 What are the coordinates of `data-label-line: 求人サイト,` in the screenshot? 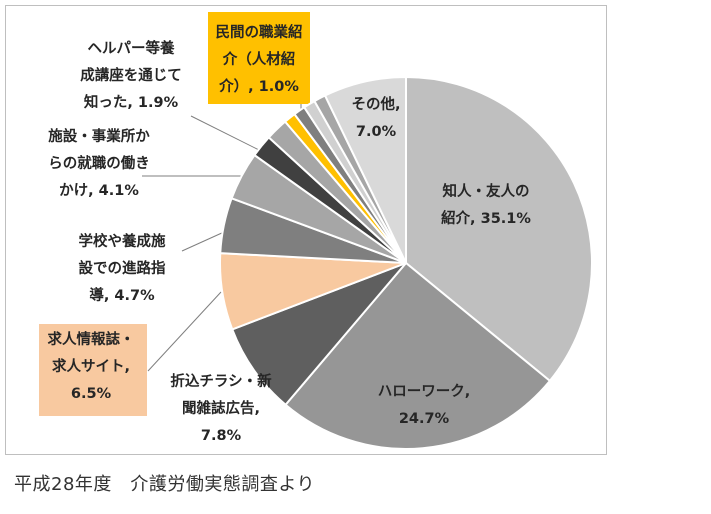 It's located at (91, 366).